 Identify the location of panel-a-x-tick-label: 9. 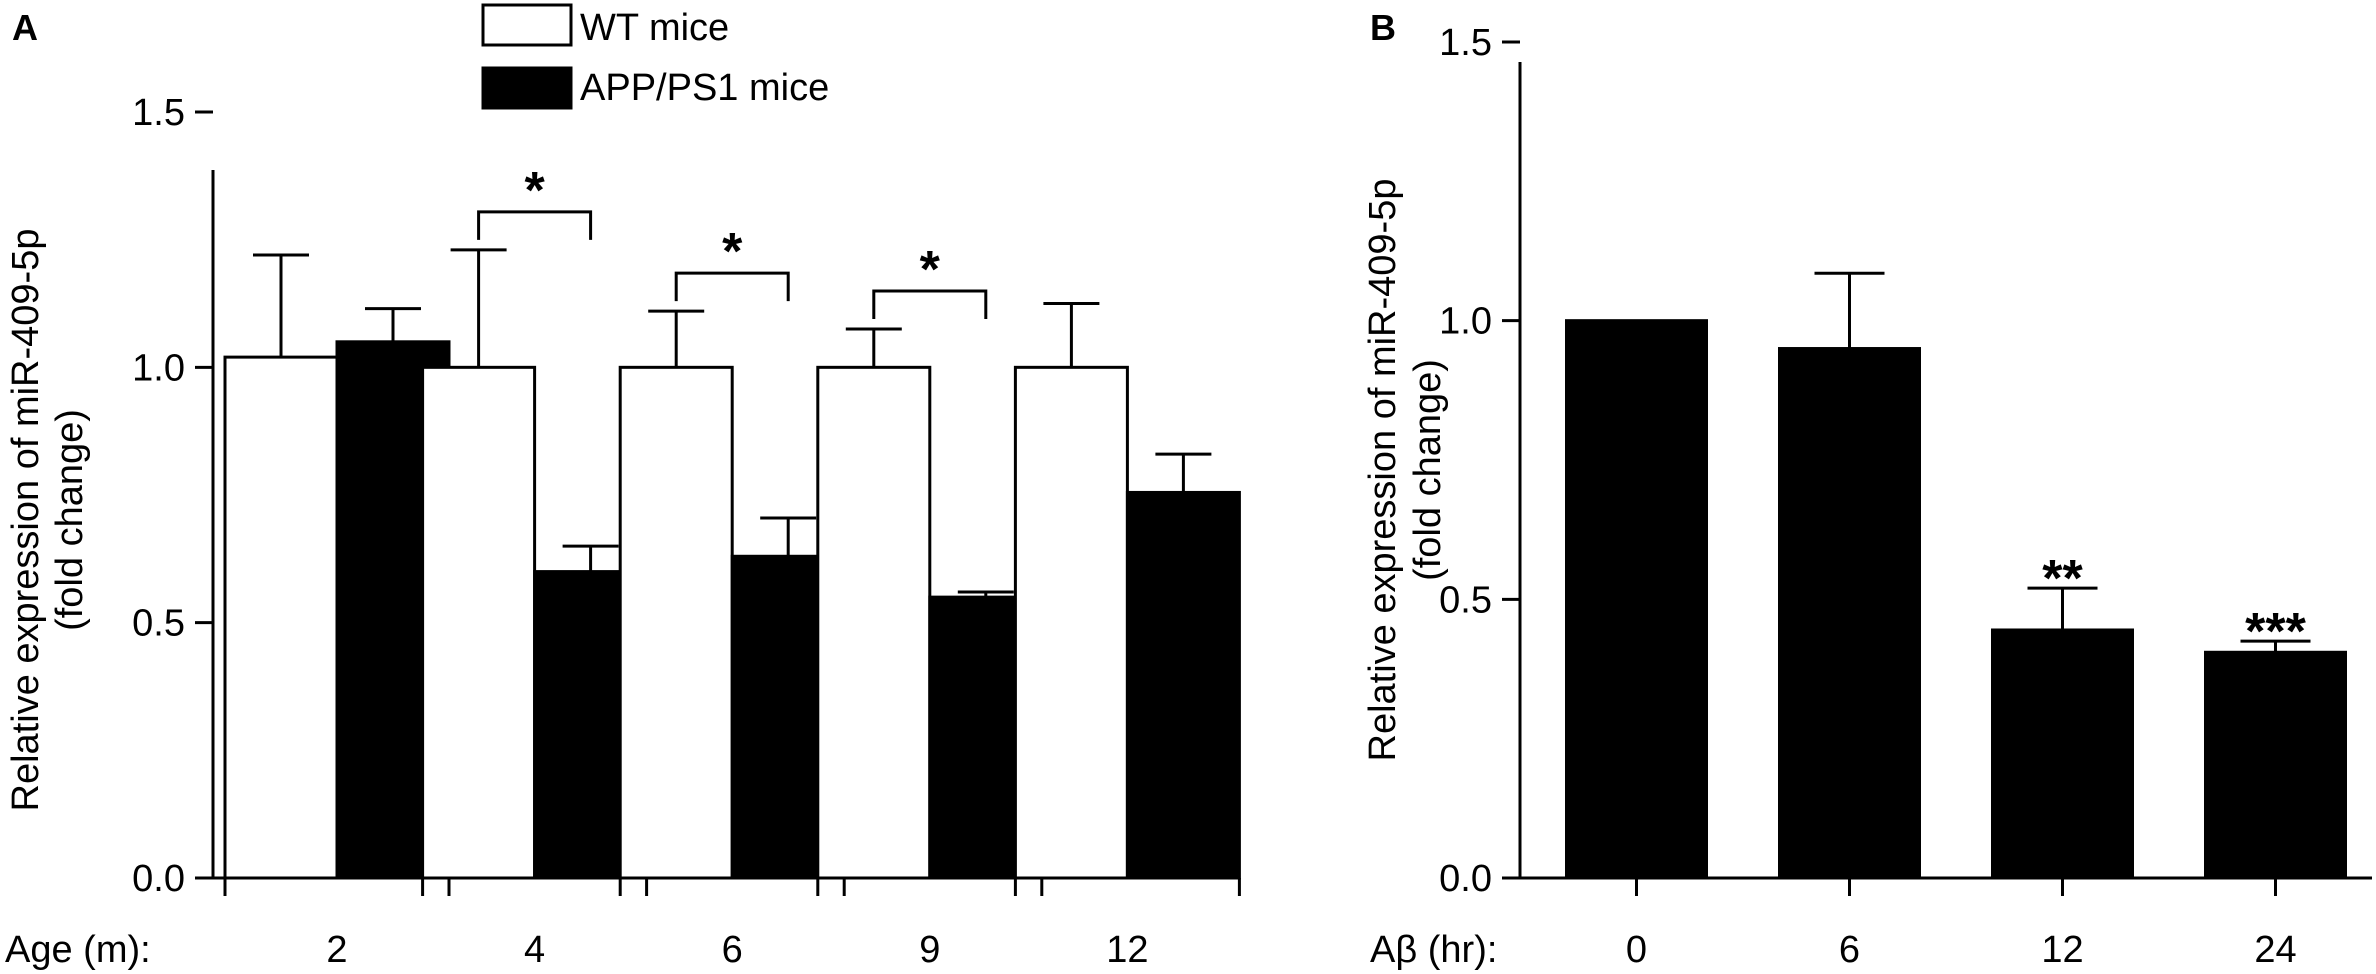
(929, 950).